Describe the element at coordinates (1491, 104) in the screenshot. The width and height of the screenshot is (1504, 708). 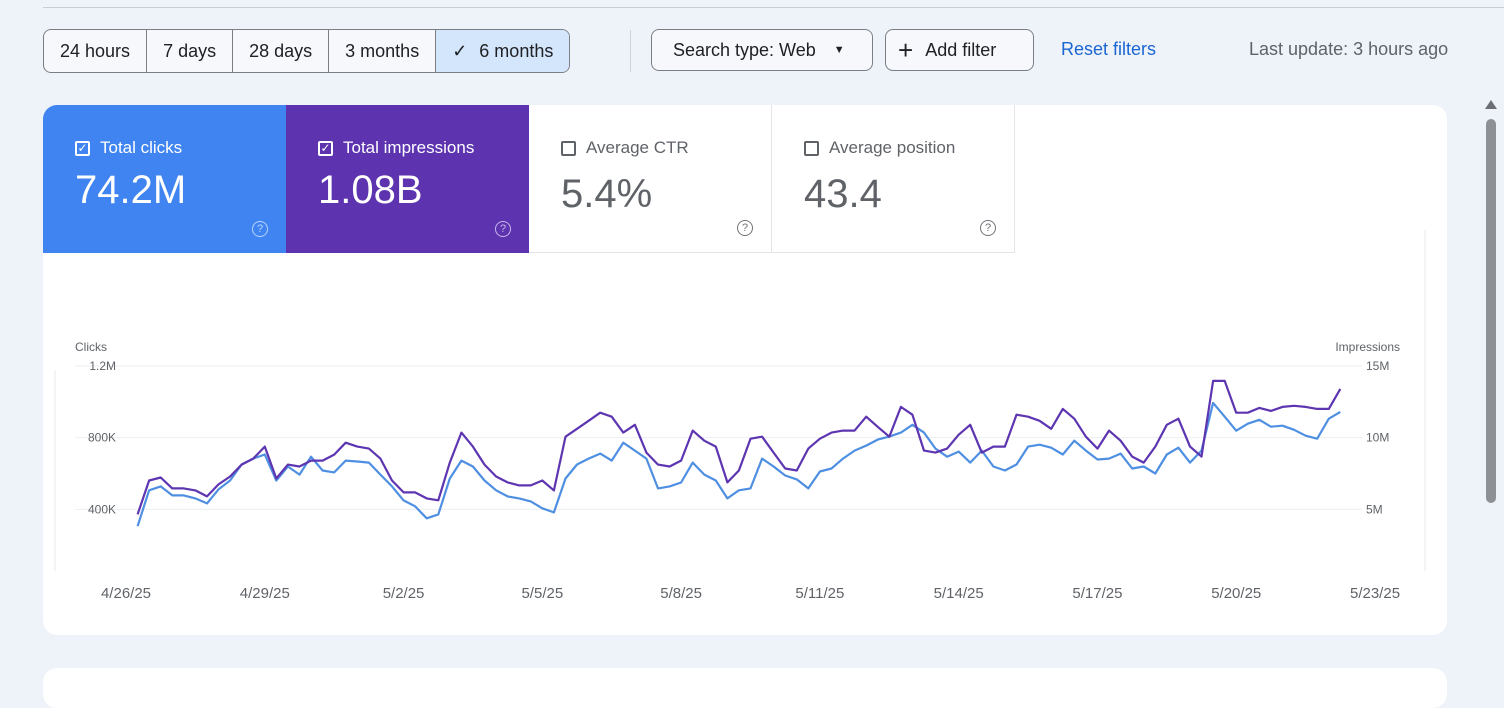
I see `scroll-up-arrow-icon` at that location.